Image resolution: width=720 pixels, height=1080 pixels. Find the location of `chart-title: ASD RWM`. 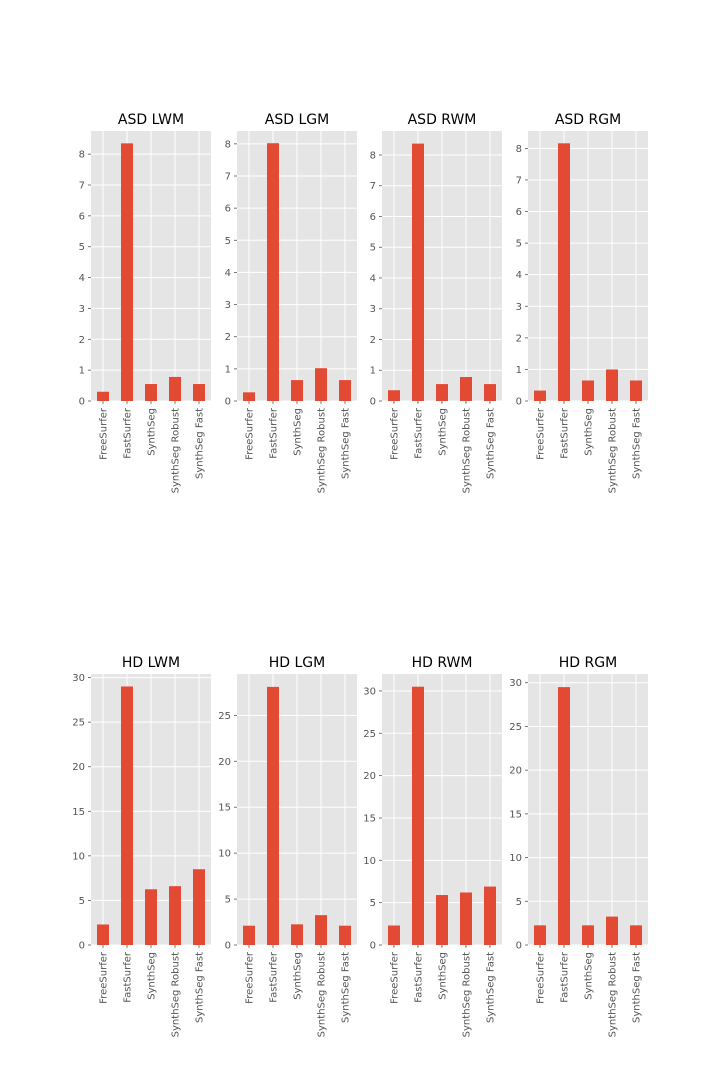

chart-title: ASD RWM is located at coordinates (442, 120).